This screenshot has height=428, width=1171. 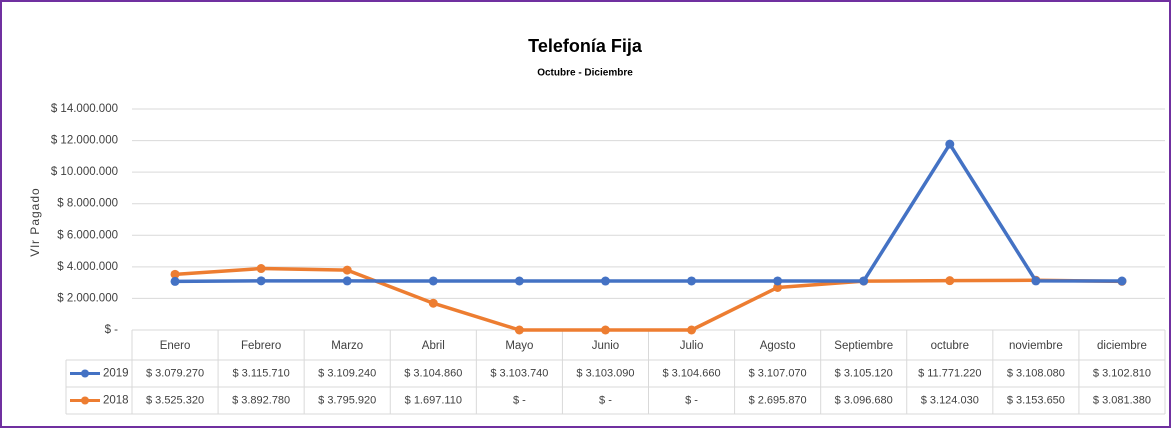 I want to click on x-tick-label: Febrero, so click(x=261, y=346).